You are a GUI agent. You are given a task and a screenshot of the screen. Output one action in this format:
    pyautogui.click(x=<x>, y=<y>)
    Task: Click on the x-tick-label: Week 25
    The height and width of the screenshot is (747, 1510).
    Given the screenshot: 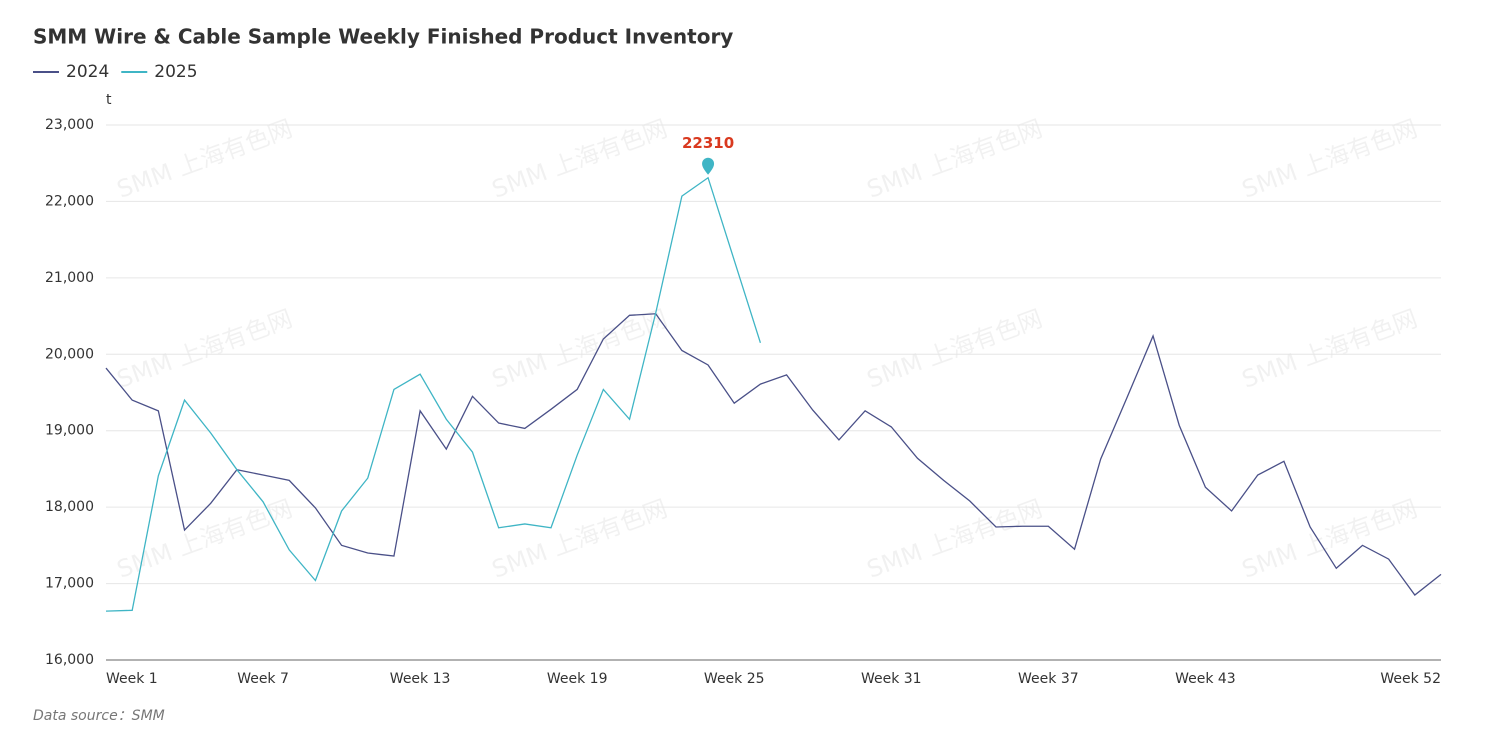 What is the action you would take?
    pyautogui.click(x=734, y=679)
    